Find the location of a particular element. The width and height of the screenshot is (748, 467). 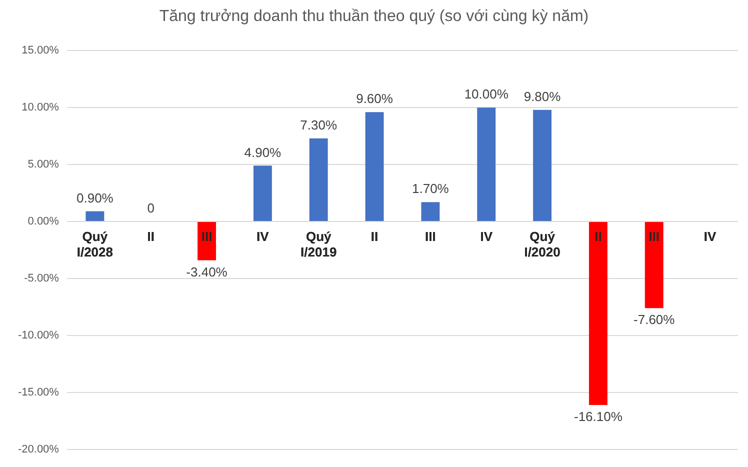

data-label: 10.00% is located at coordinates (486, 94).